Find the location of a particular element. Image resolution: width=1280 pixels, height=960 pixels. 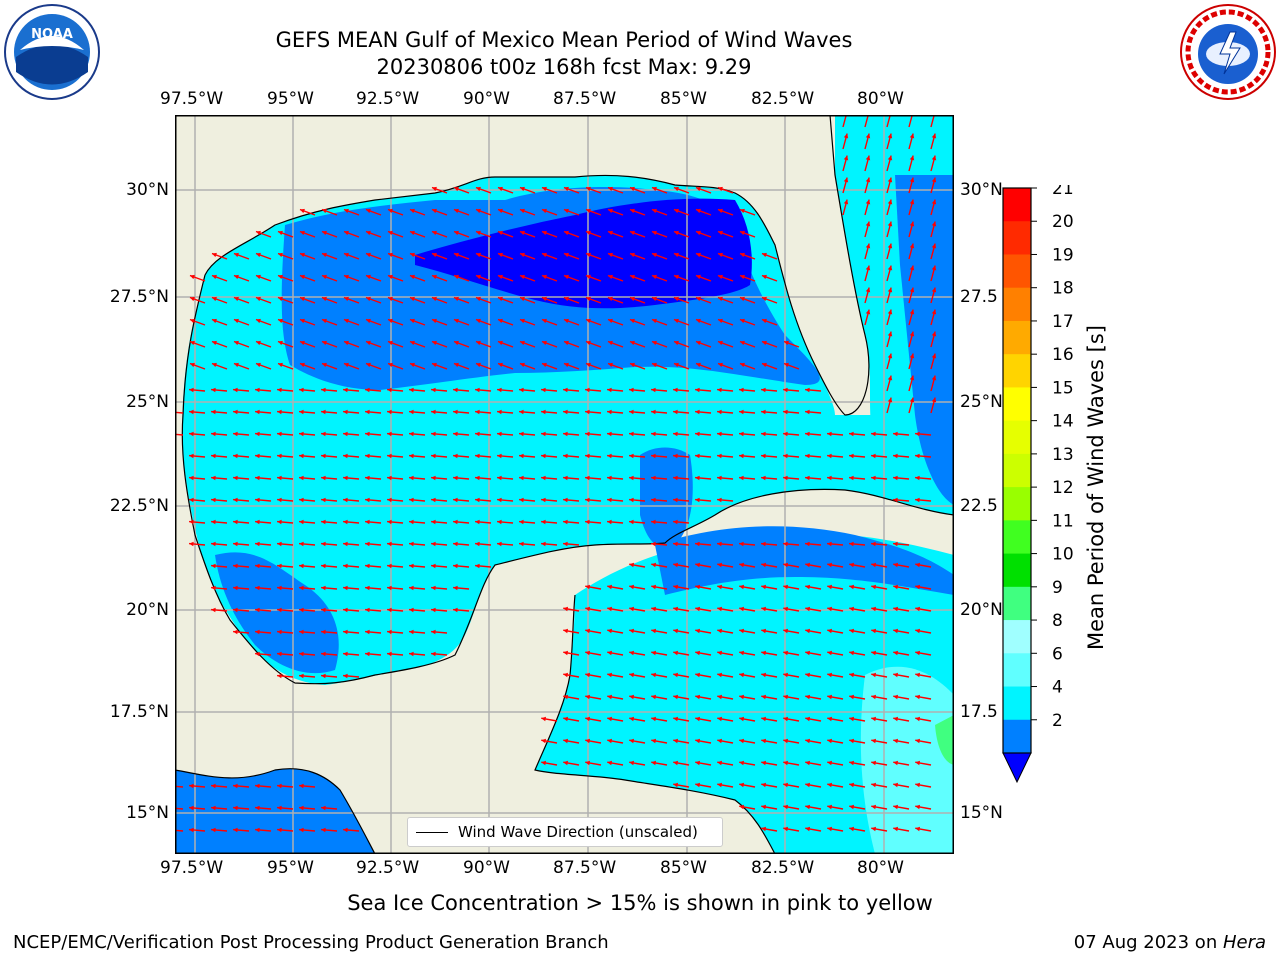

colorbar-frame is located at coordinates (1017, 470).